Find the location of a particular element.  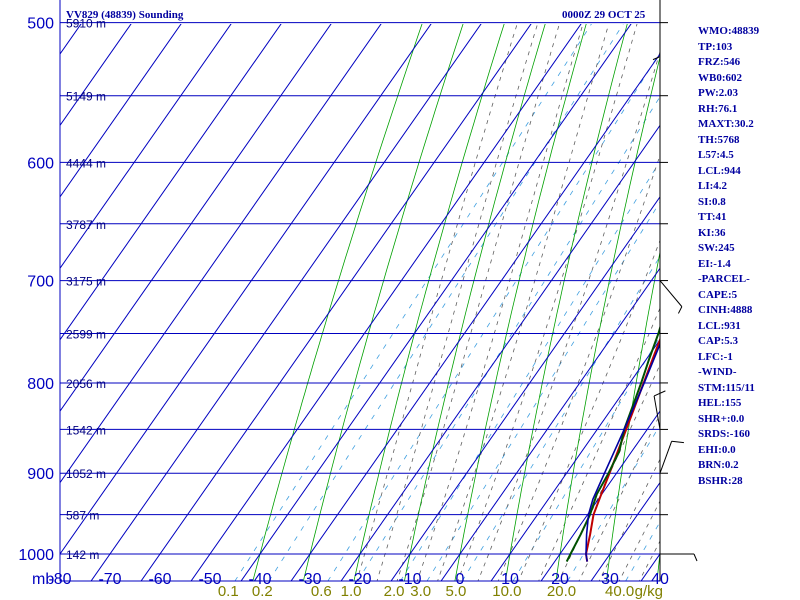

mixing-ratio-label: 0.1 is located at coordinates (228, 591).